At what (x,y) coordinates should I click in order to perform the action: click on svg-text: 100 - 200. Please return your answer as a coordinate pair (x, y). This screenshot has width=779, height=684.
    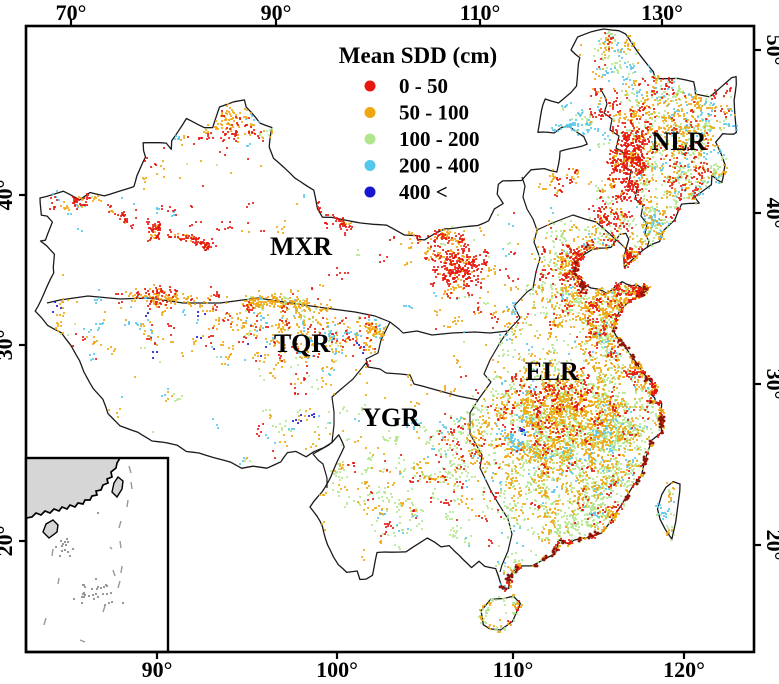
    Looking at the image, I should click on (439, 139).